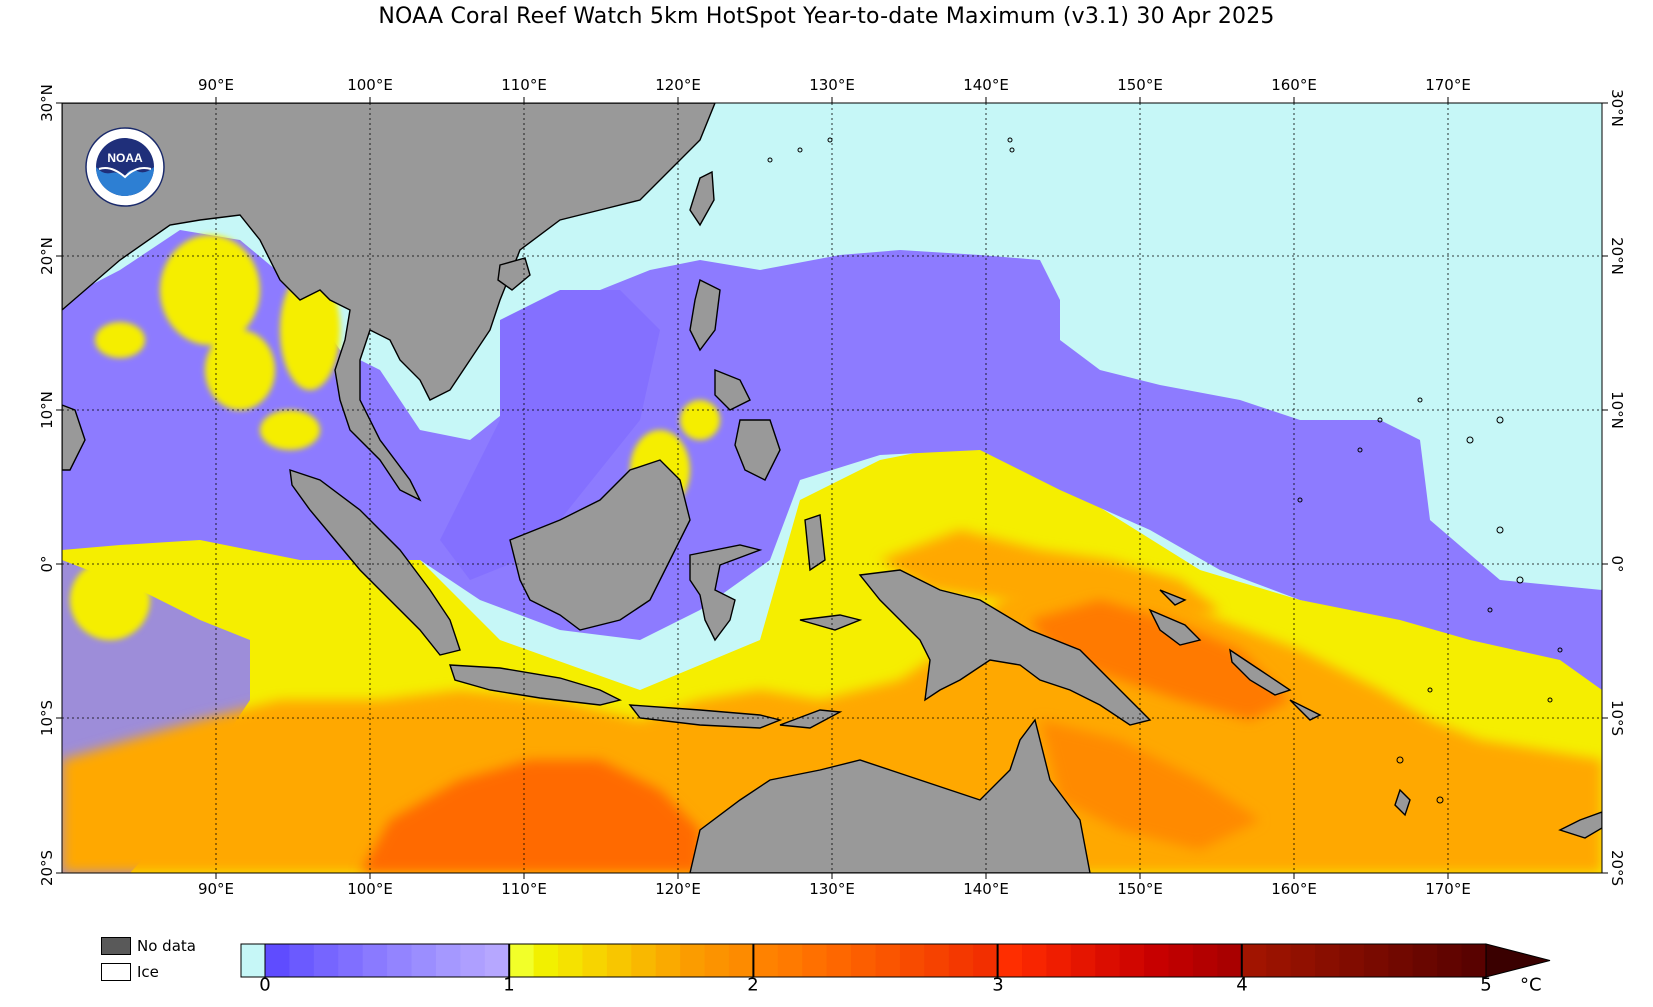  What do you see at coordinates (1486, 985) in the screenshot?
I see `colorbar-label: 5` at bounding box center [1486, 985].